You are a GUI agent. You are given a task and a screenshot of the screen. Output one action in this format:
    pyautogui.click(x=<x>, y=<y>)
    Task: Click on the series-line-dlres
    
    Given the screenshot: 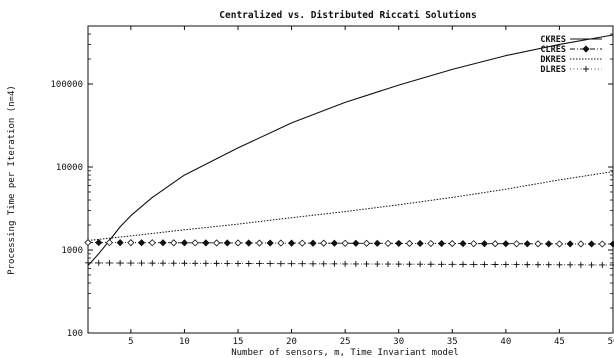 What is the action you would take?
    pyautogui.click(x=350, y=264)
    